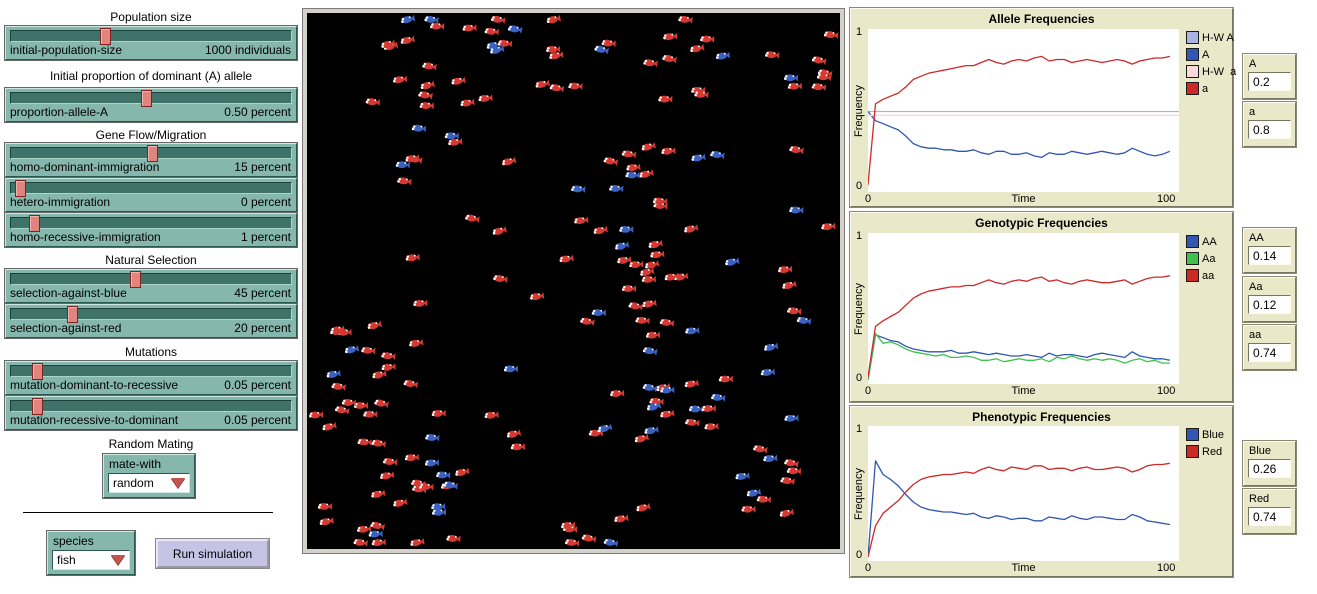  Describe the element at coordinates (151, 286) in the screenshot. I see `slider-selection-against-blue: selection-against-blue 45 percent` at that location.